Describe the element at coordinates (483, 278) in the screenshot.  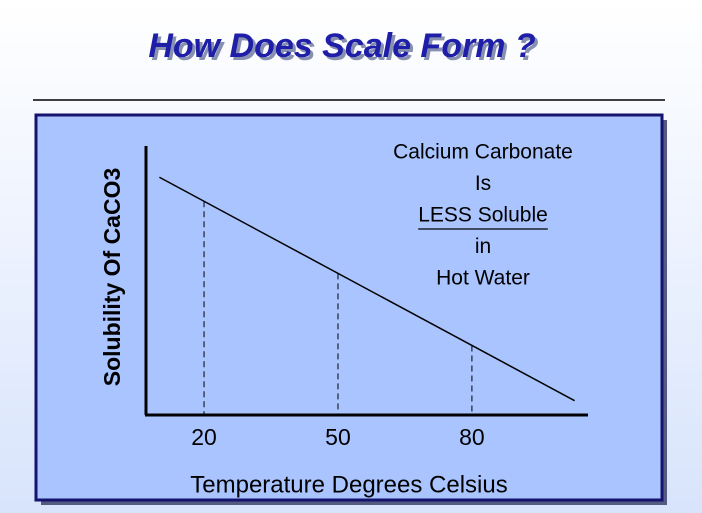
I see `annotation: Hot Water` at that location.